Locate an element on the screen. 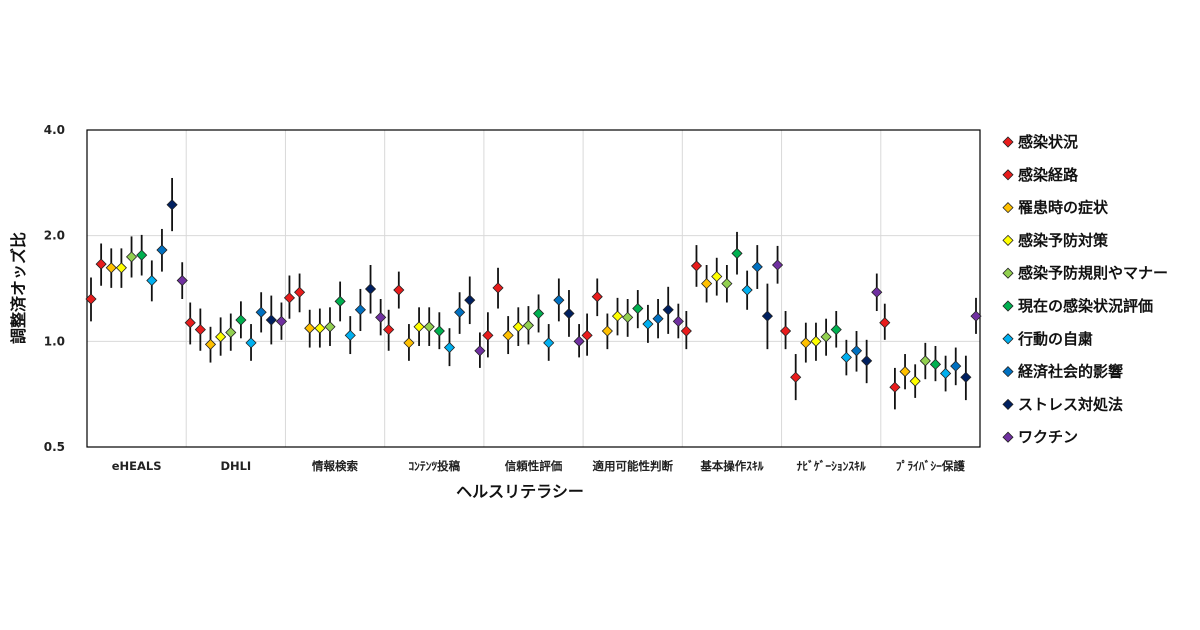  legend-label: 経済社会的影響 is located at coordinates (1070, 372).